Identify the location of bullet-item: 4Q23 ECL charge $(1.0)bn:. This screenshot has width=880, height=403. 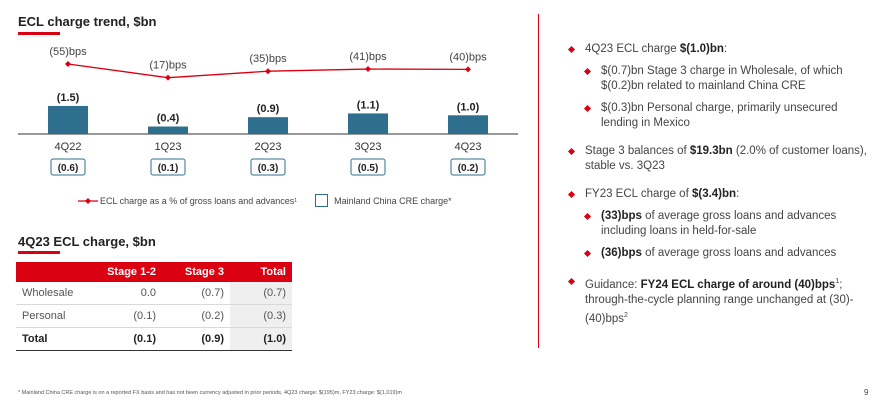
(718, 49).